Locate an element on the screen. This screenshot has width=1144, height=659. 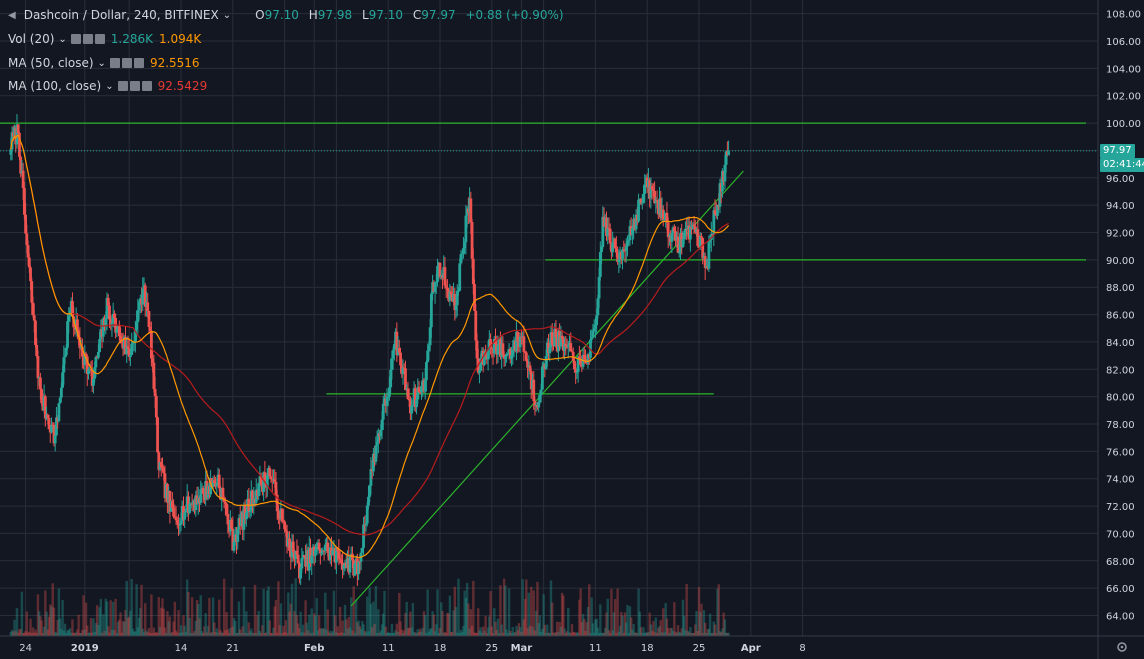
settings-gear-icon is located at coordinates (1122, 647).